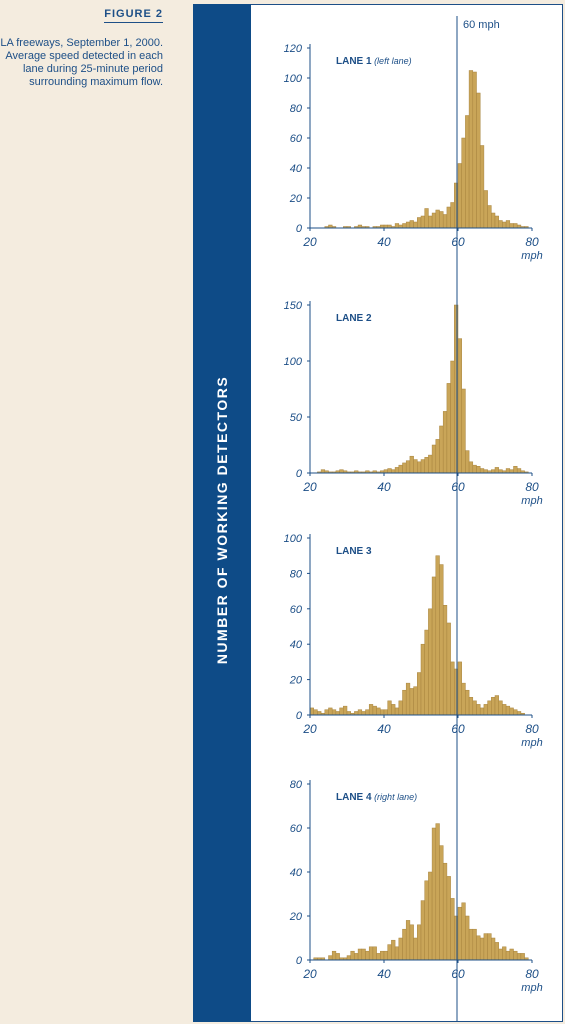 The height and width of the screenshot is (1024, 565). What do you see at coordinates (293, 306) in the screenshot?
I see `y-tick-label: 150` at bounding box center [293, 306].